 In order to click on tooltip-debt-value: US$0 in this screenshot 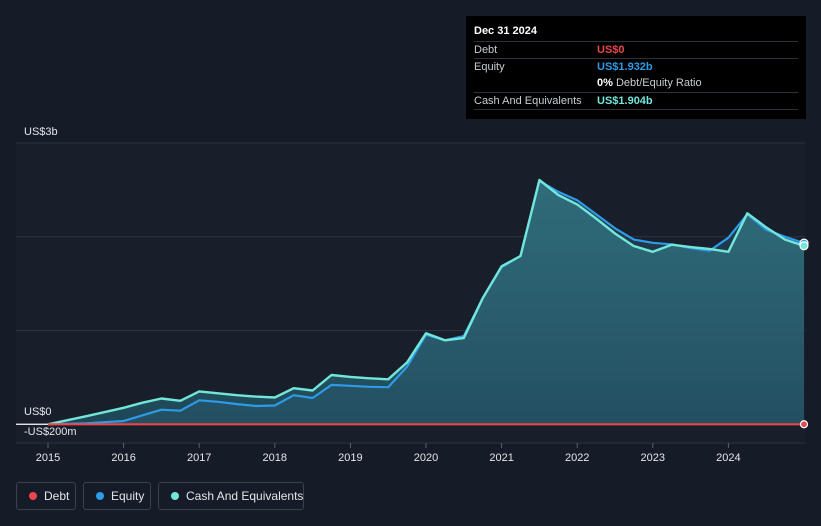, I will do `click(611, 50)`.